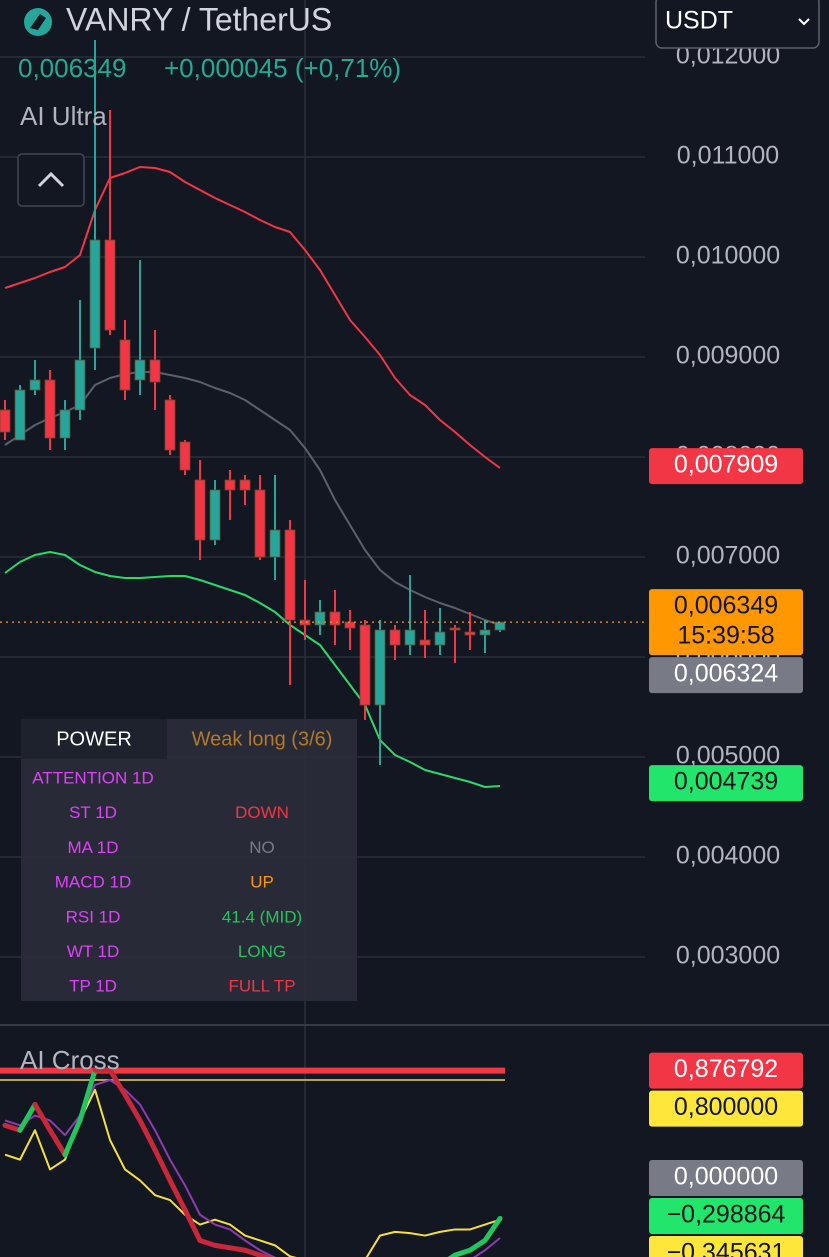  I want to click on oscillator-plot, so click(252, 1162).